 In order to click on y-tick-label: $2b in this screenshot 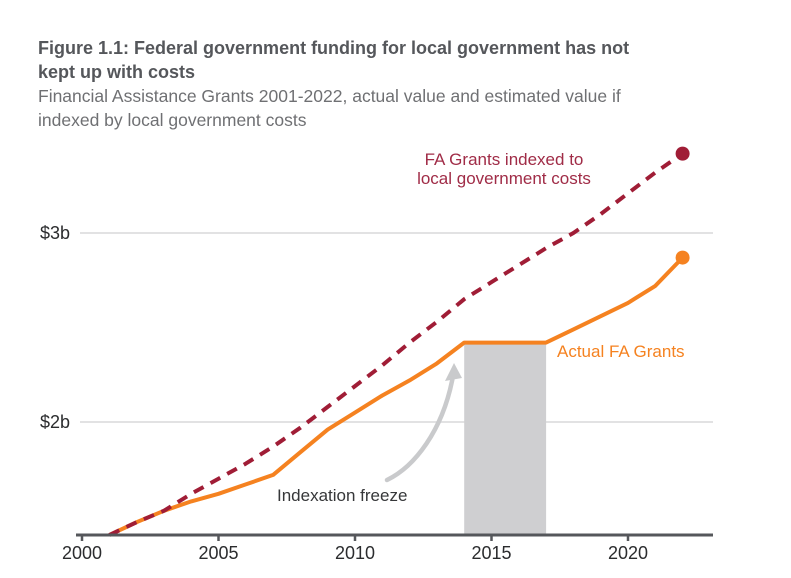, I will do `click(54, 422)`.